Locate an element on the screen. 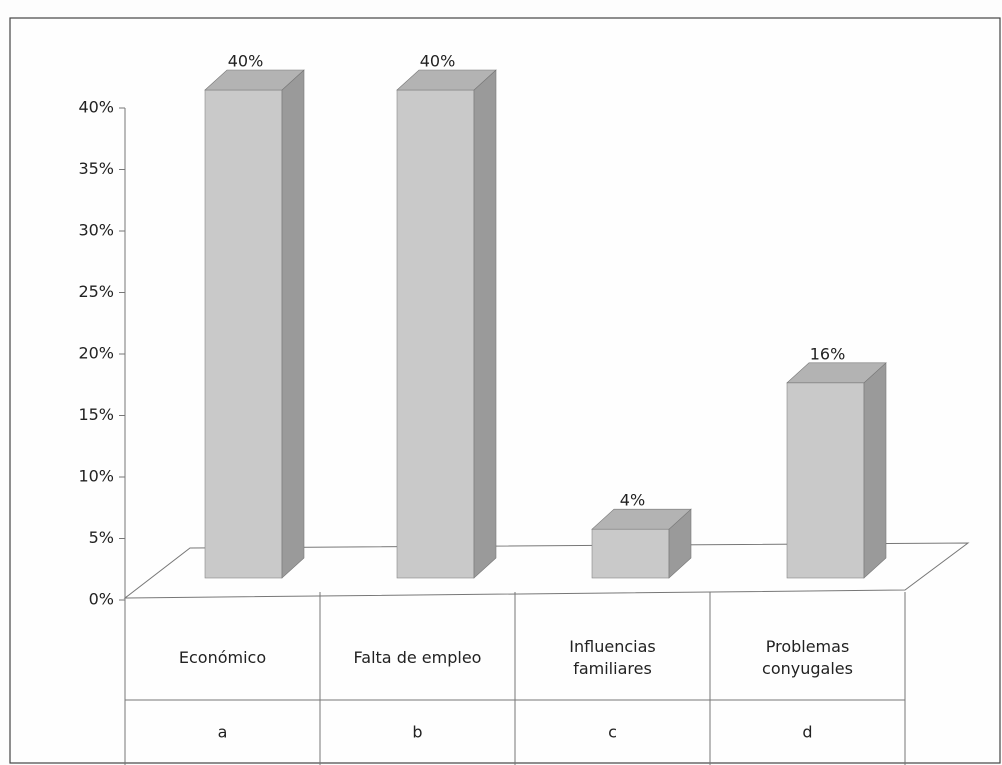 Image resolution: width=1002 pixels, height=765 pixels. category-cell: Influencias familiares is located at coordinates (612, 657).